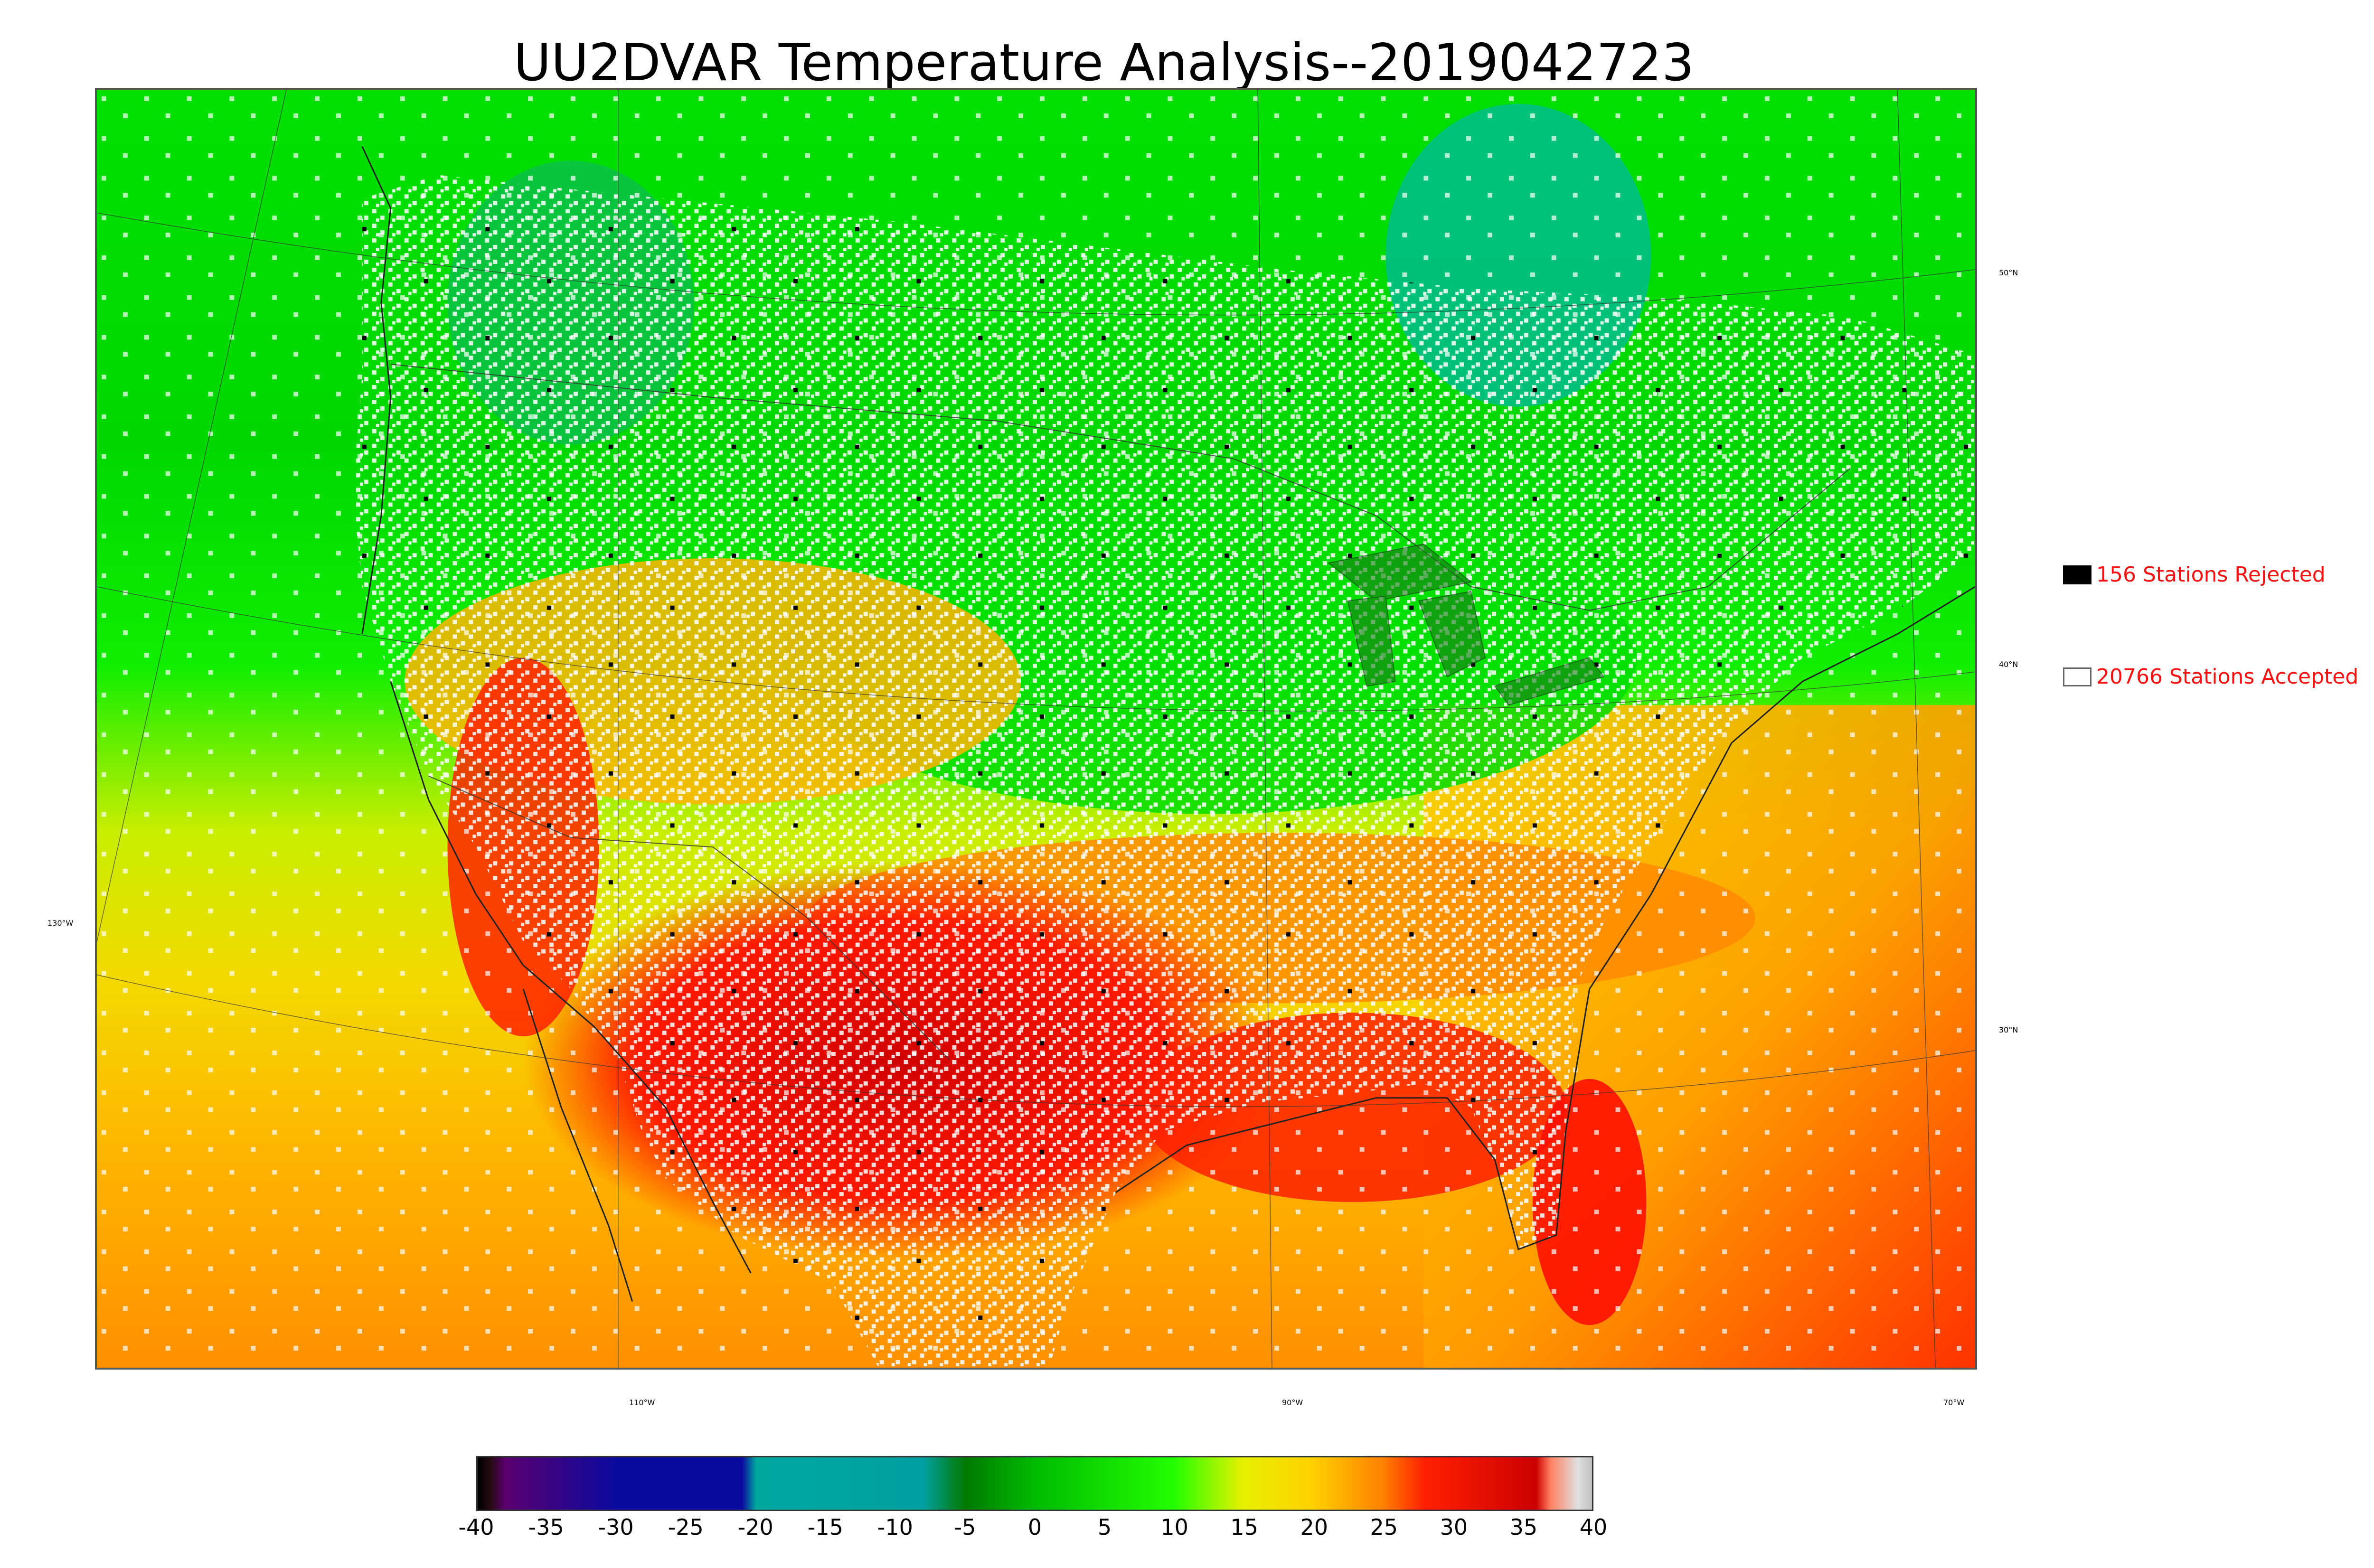 The width and height of the screenshot is (2374, 1568). I want to click on lon-label-110: 110°W, so click(642, 1403).